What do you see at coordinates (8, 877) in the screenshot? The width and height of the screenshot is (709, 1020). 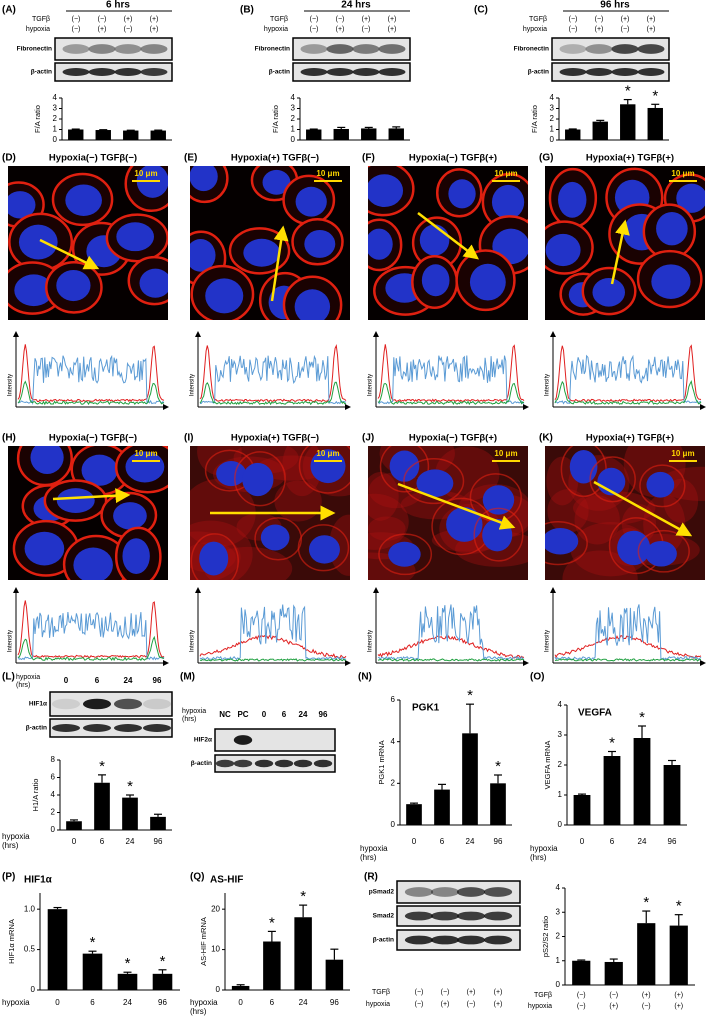 I see `panel-letter: (P)` at bounding box center [8, 877].